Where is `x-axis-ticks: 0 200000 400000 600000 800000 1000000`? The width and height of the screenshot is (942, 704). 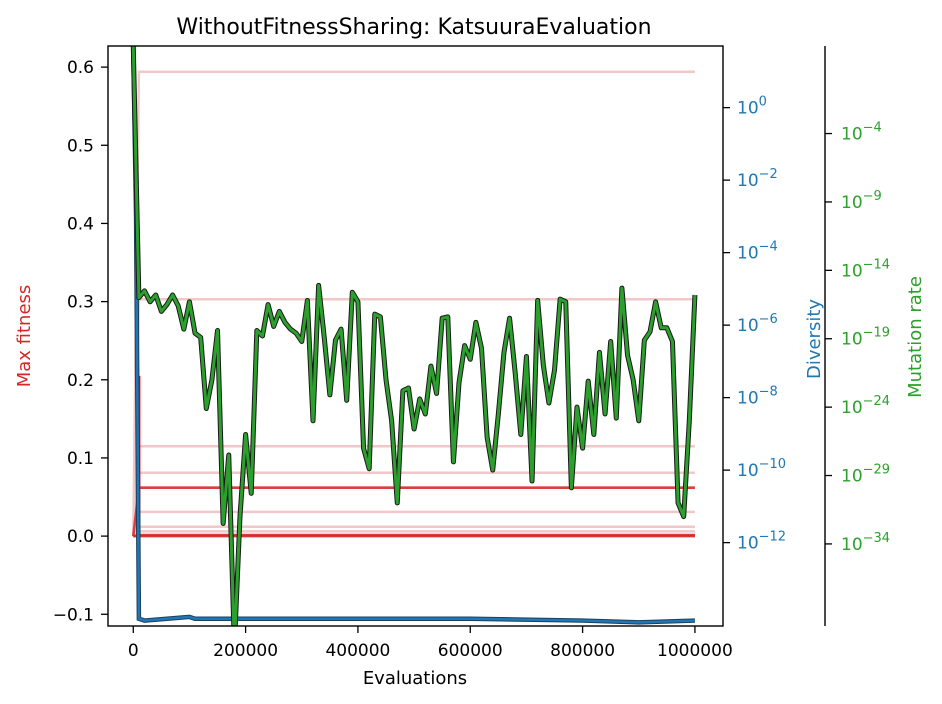 x-axis-ticks: 0 200000 400000 600000 800000 1000000 is located at coordinates (430, 643).